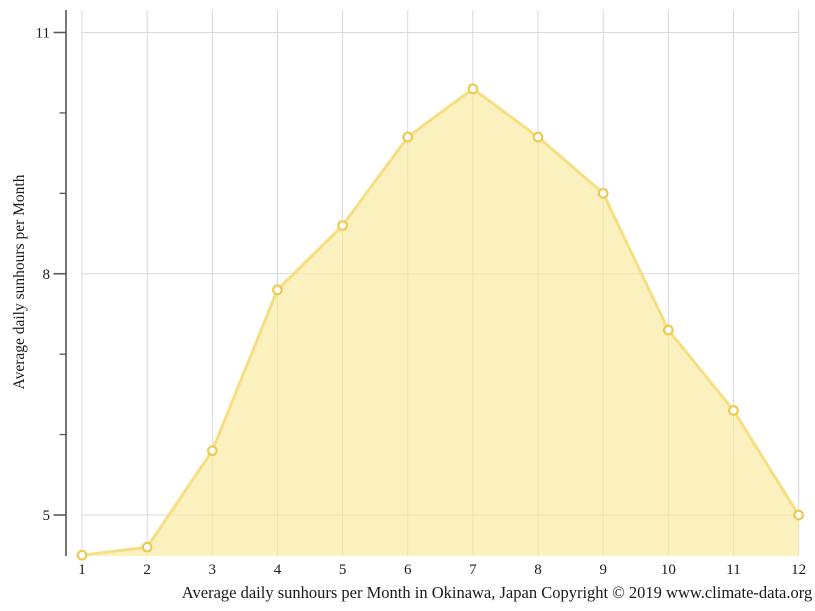 The height and width of the screenshot is (611, 815). What do you see at coordinates (473, 570) in the screenshot?
I see `x-tick-label: 7` at bounding box center [473, 570].